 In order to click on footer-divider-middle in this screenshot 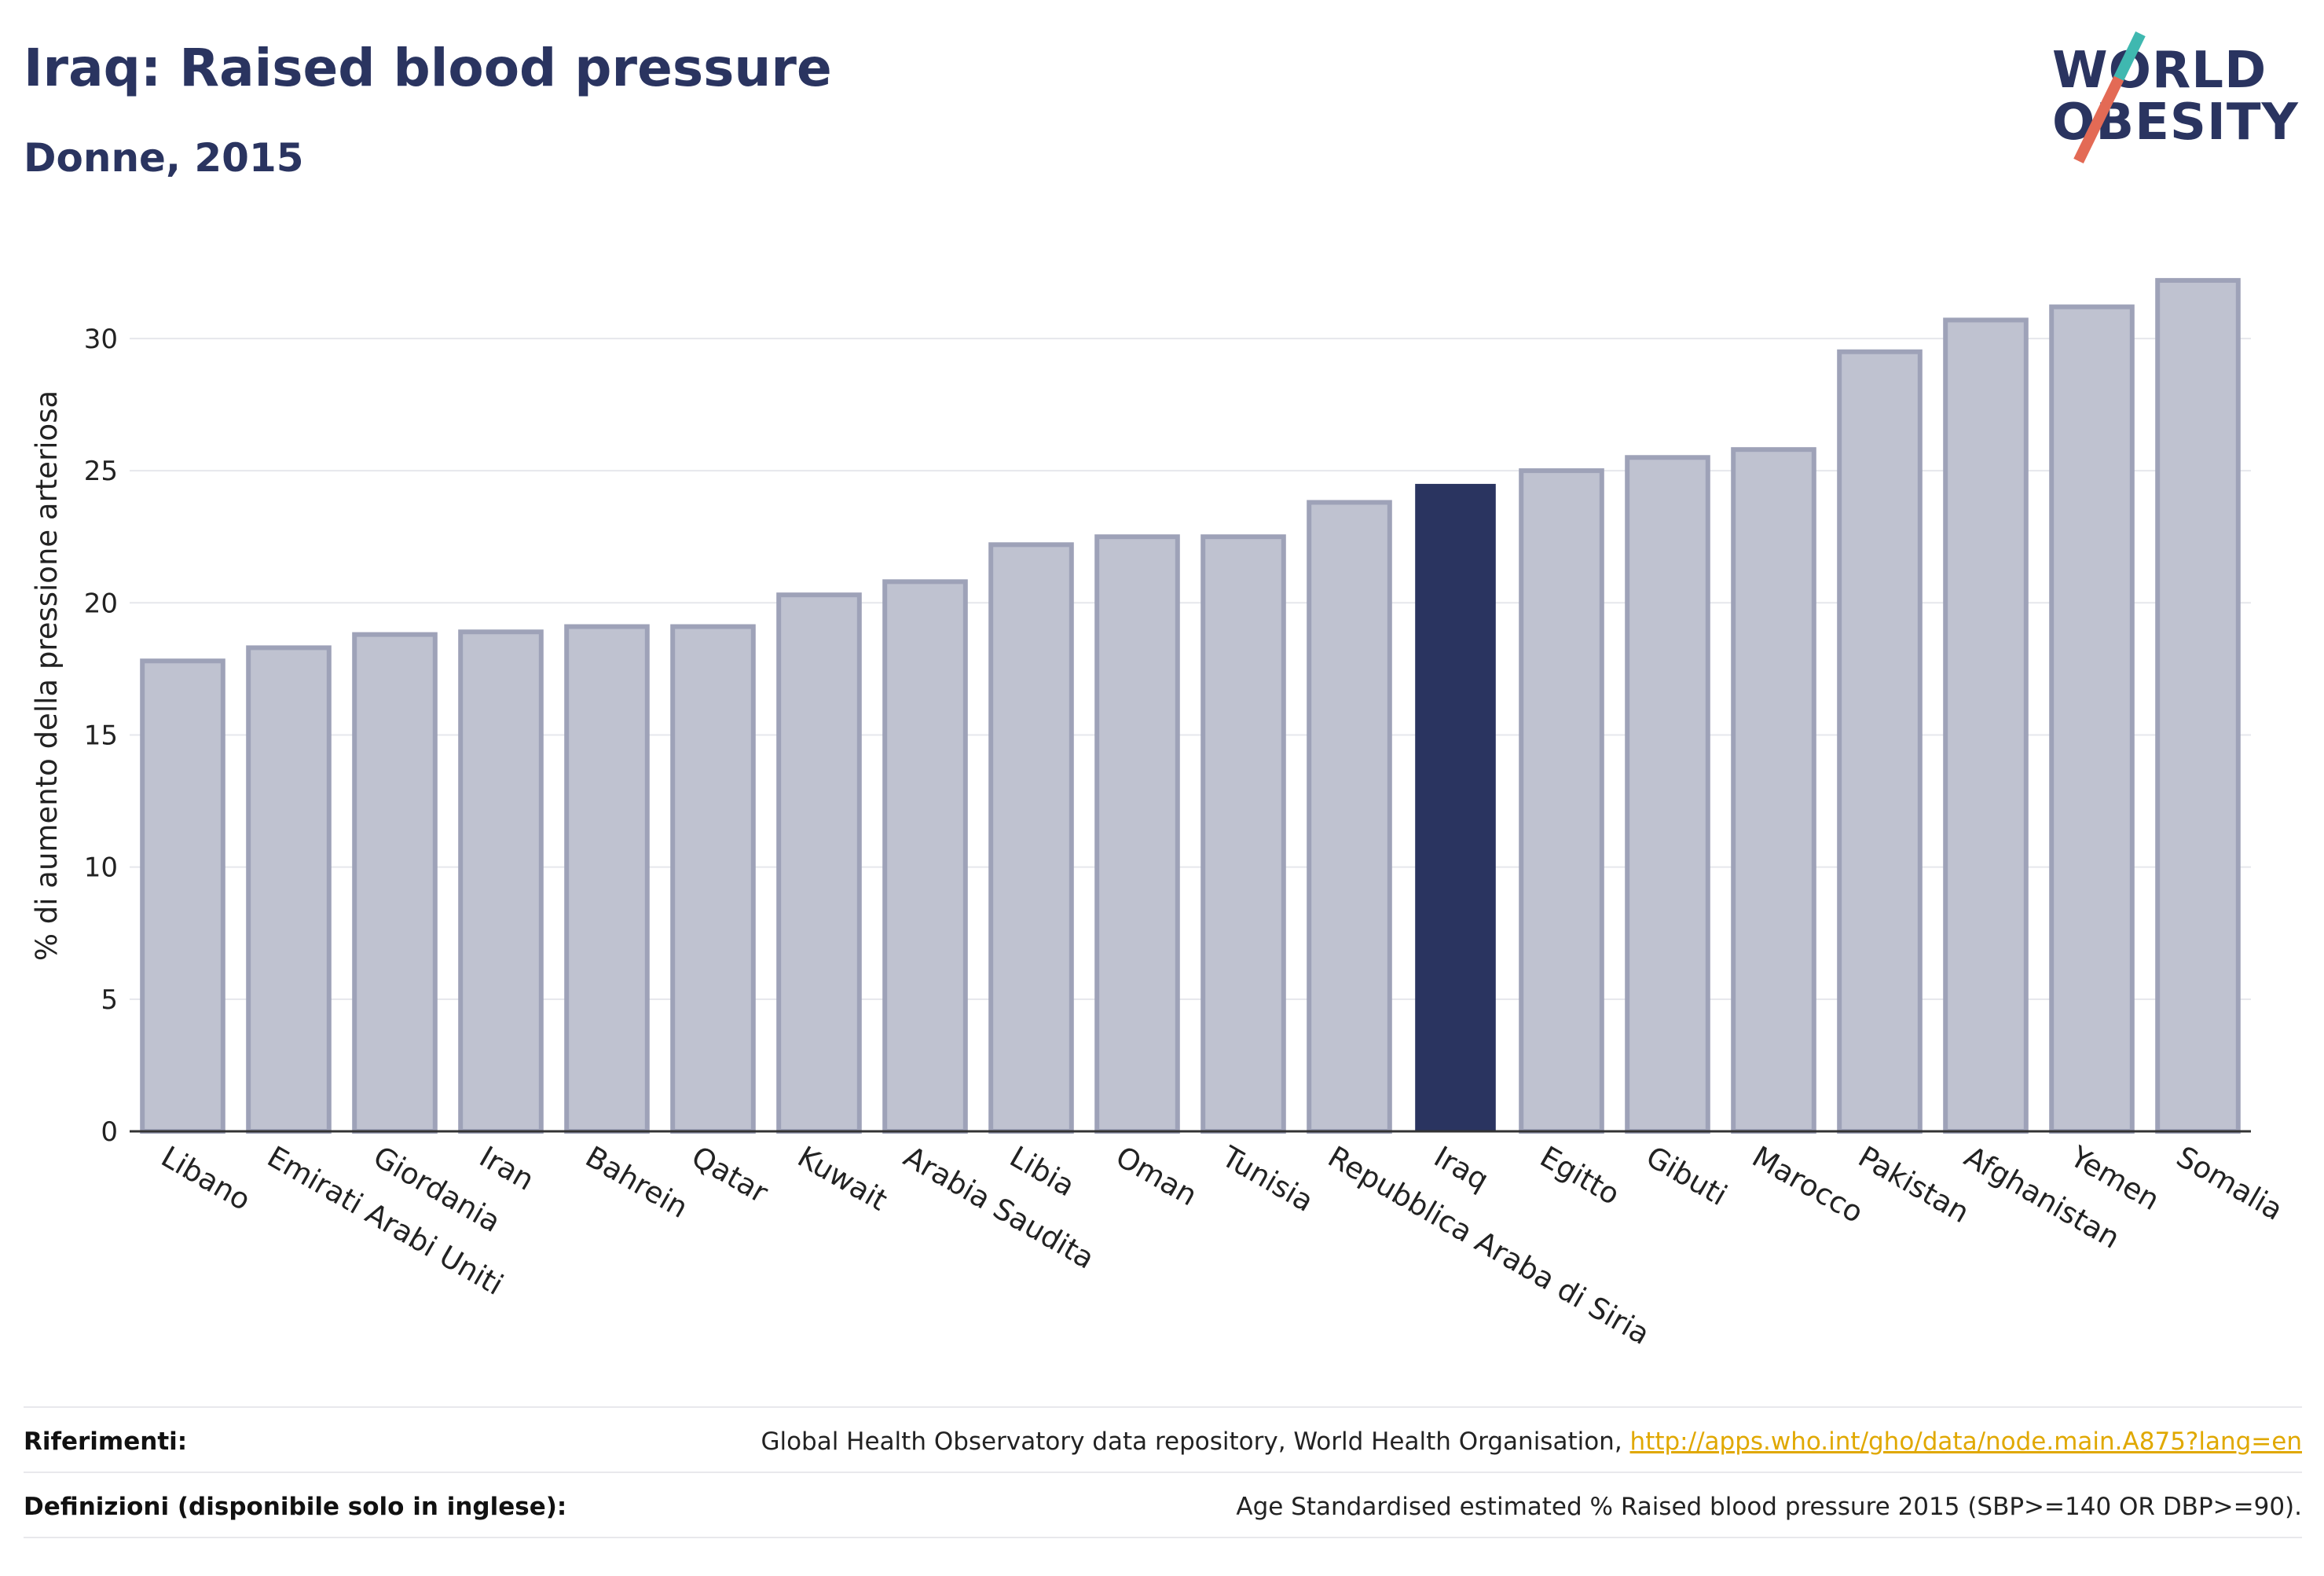, I will do `click(1163, 1472)`.